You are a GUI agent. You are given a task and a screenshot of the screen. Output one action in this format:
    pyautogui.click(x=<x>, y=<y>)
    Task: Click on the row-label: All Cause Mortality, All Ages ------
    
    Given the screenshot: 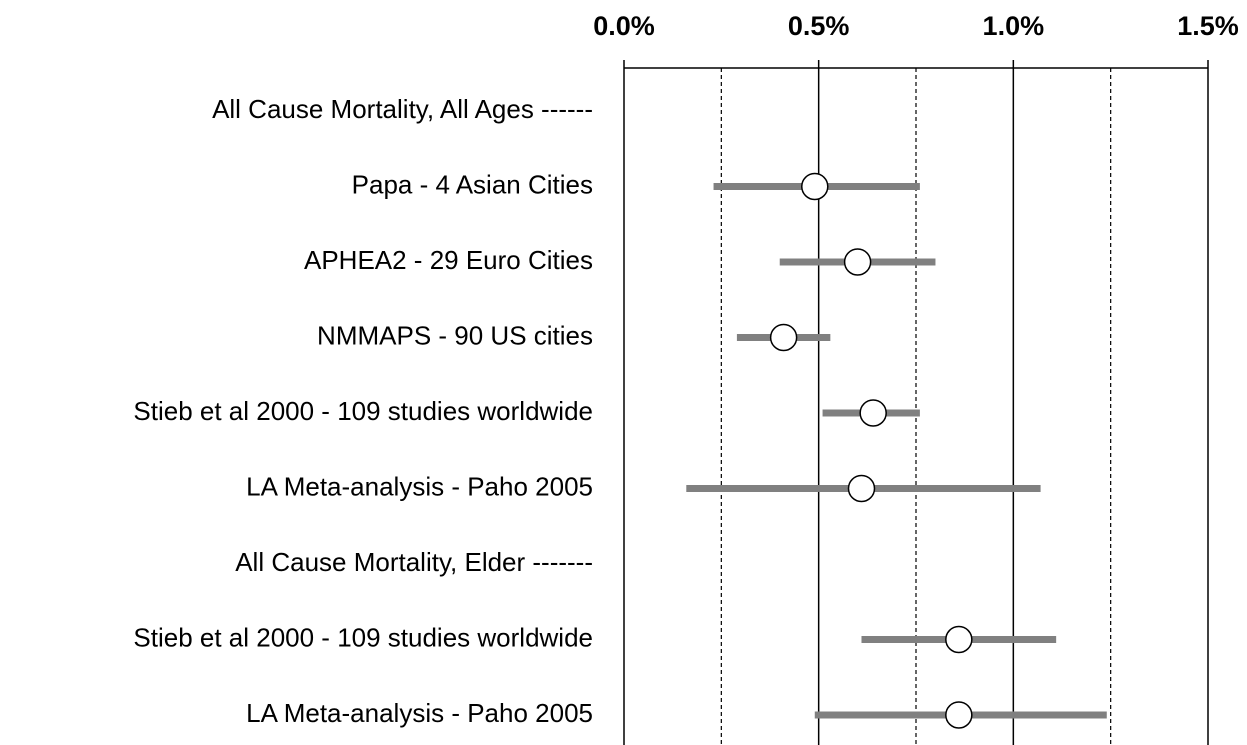 What is the action you would take?
    pyautogui.click(x=402, y=109)
    